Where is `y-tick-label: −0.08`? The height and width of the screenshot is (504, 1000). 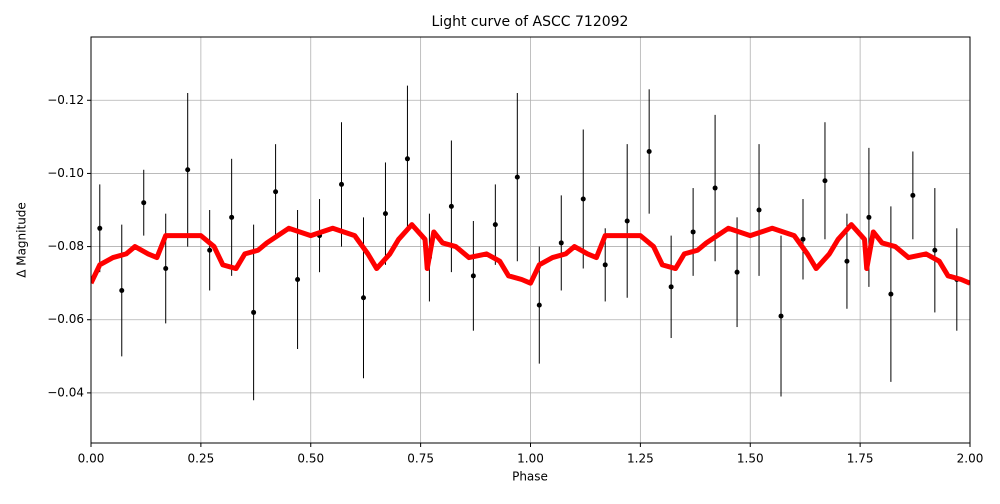
y-tick-label: −0.08 is located at coordinates (65, 246).